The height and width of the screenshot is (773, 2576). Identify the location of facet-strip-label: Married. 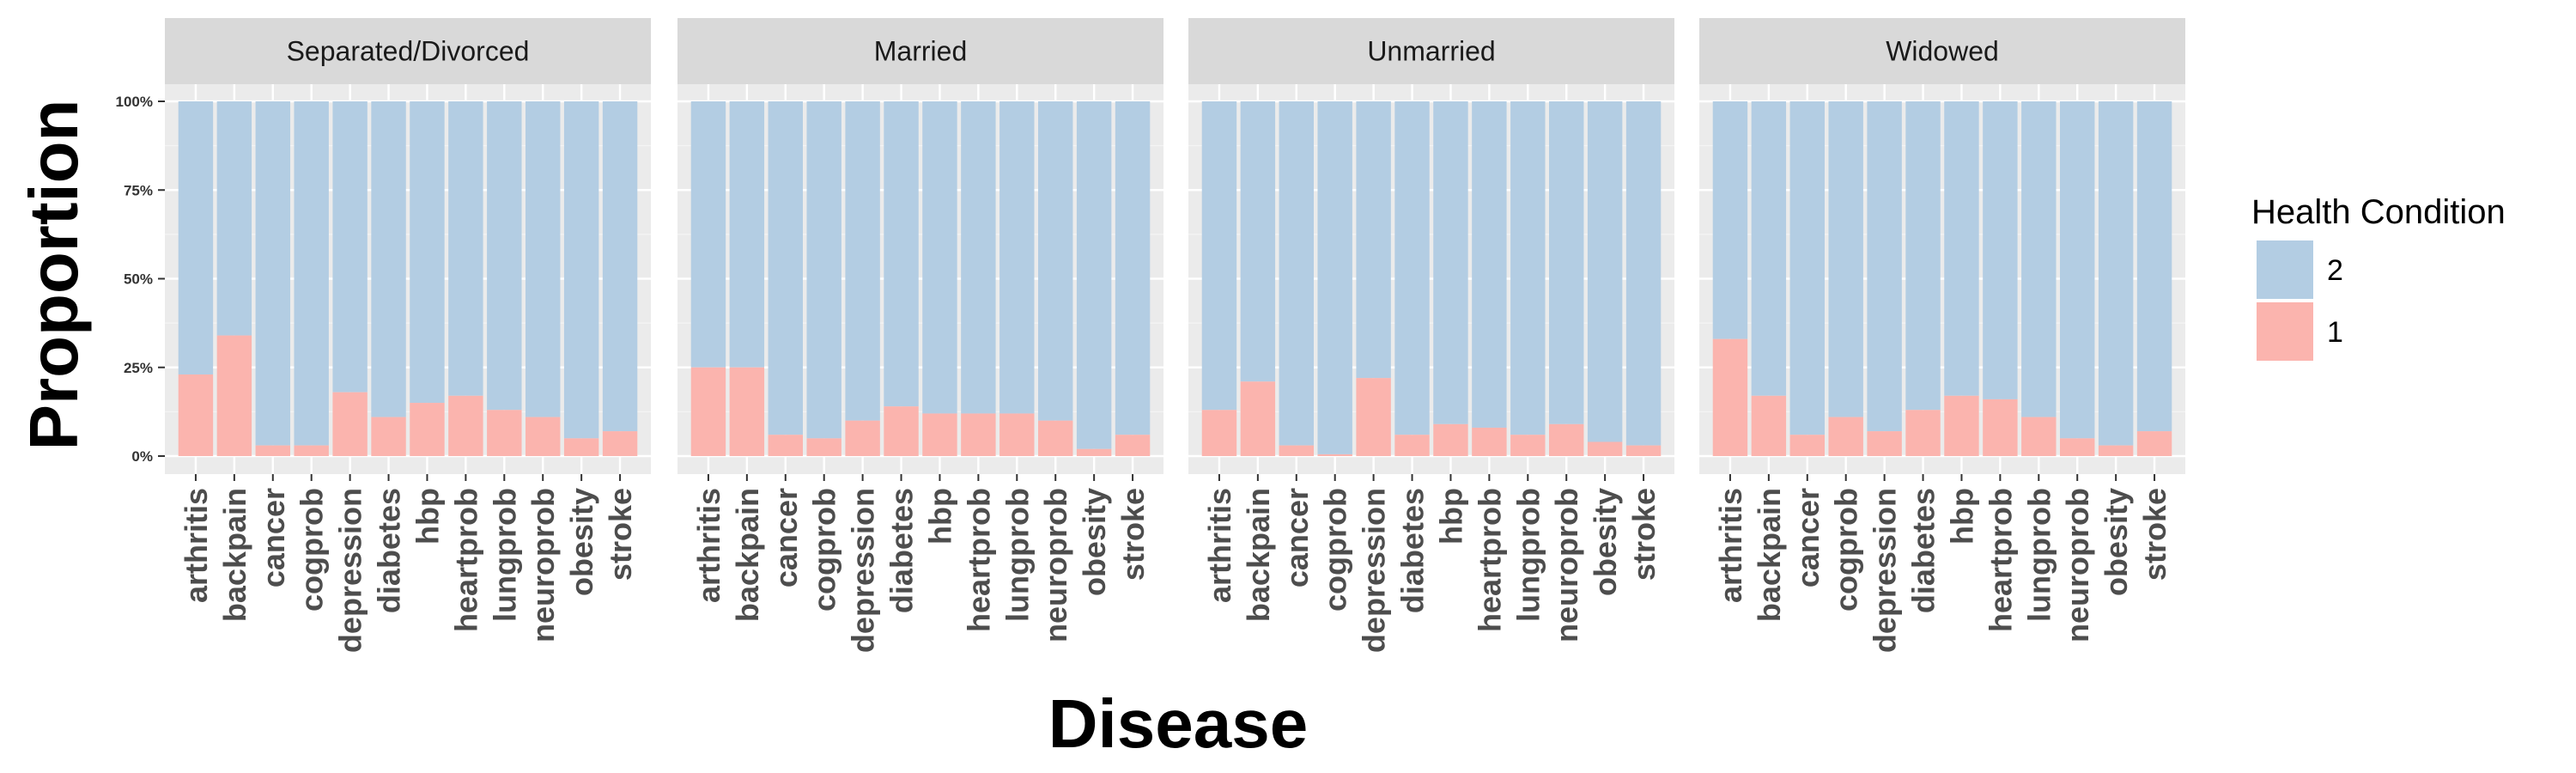
(921, 51).